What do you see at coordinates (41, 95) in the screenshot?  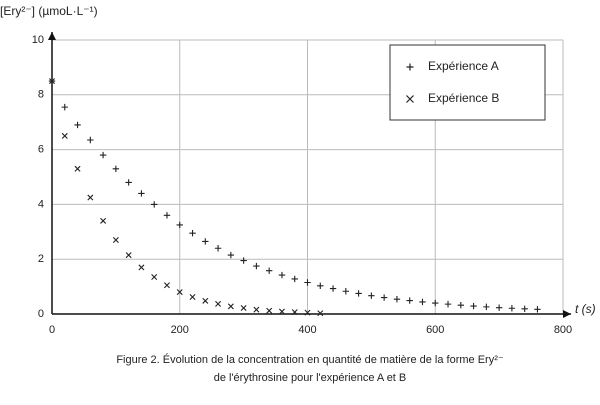 I see `y-tick-label: 8` at bounding box center [41, 95].